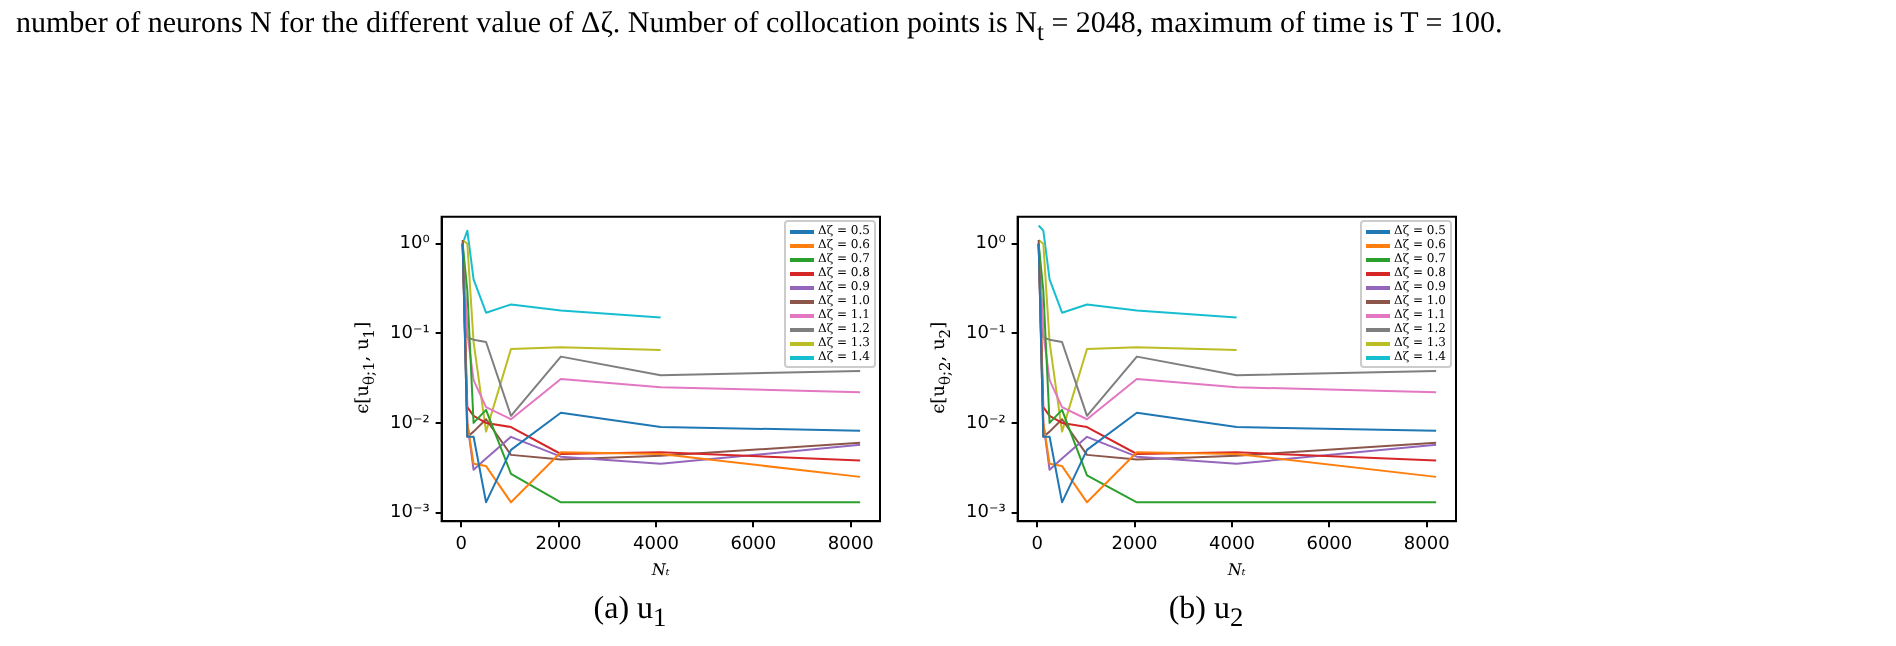 The image size is (1896, 646). What do you see at coordinates (760, 28) in the screenshot?
I see `text: number of neurons N for the different value of Δζ. Number of collocation points is N$_{t}$ = 2048, maximum of time is T = 100.` at bounding box center [760, 28].